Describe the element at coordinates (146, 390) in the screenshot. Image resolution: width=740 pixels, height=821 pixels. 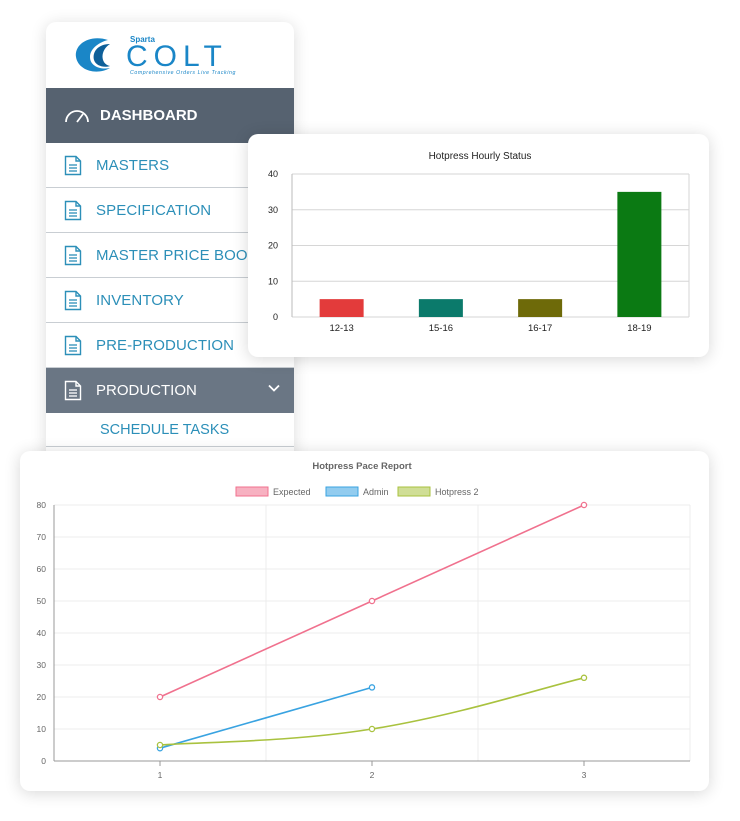
I see `sidebar-item-label: PRODUCTION` at that location.